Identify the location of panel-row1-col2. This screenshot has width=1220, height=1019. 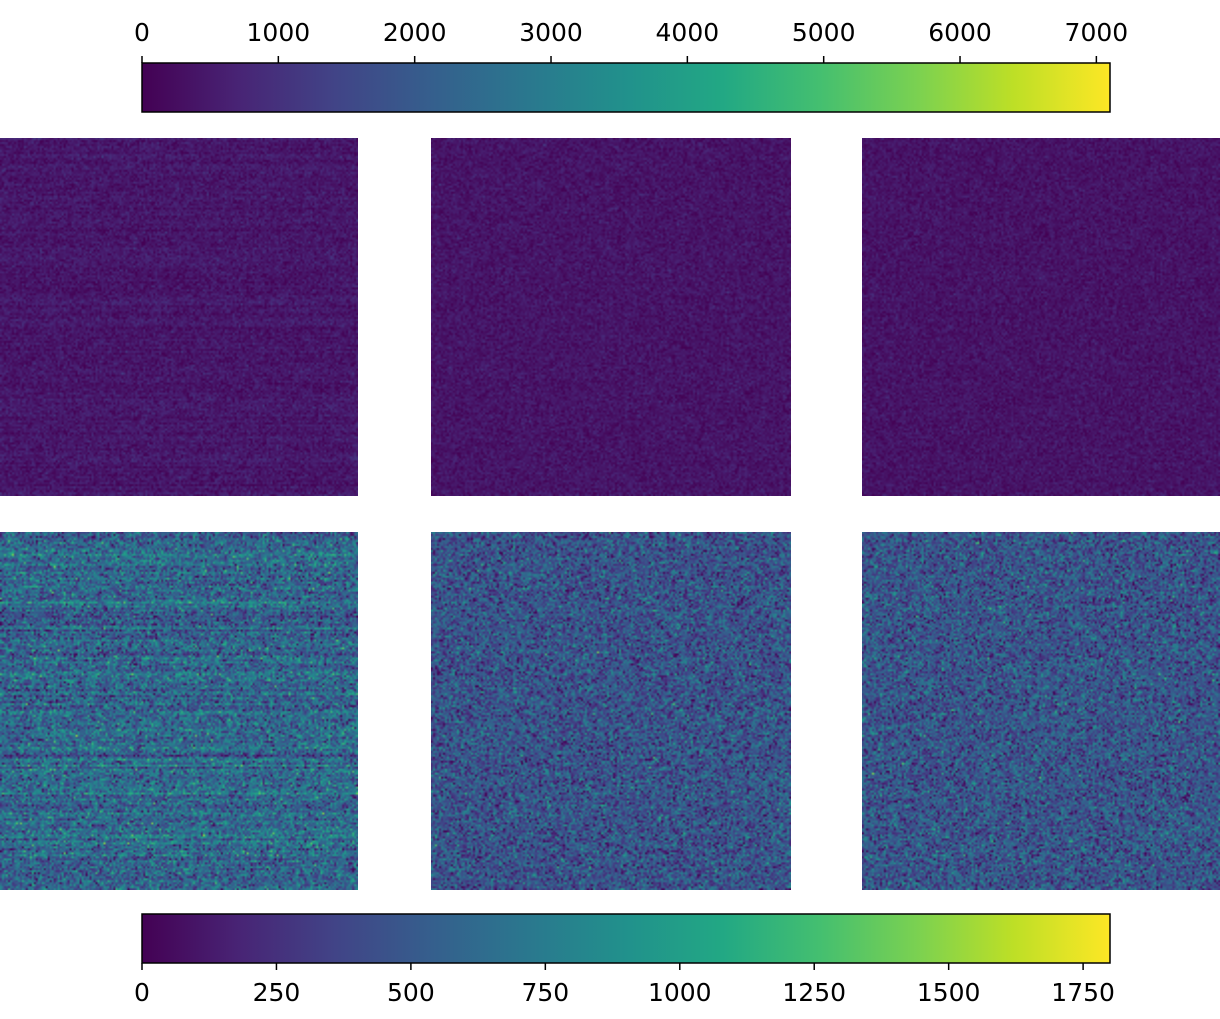
(1041, 711).